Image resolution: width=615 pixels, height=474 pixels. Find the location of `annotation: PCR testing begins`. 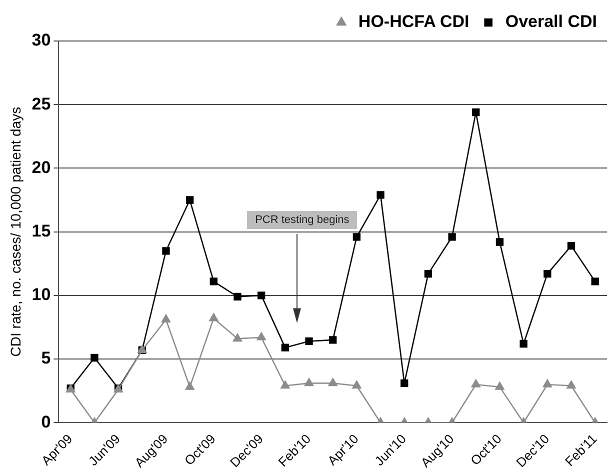

annotation: PCR testing begins is located at coordinates (302, 220).